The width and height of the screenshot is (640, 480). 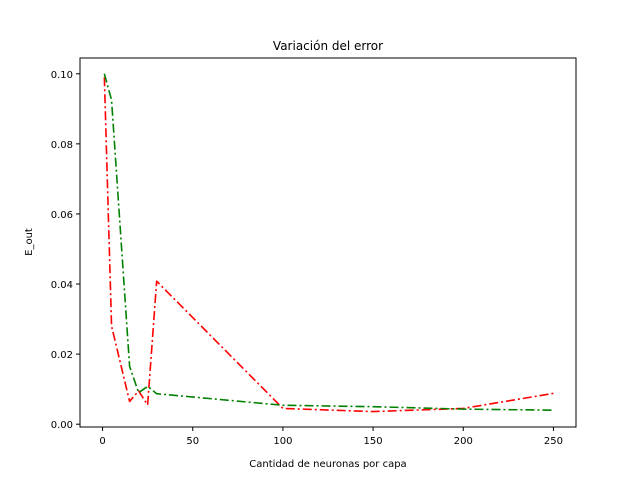 I want to click on y-axis: 0.00 0.02 0.04 0.06 0.08 0.10, so click(x=65, y=250).